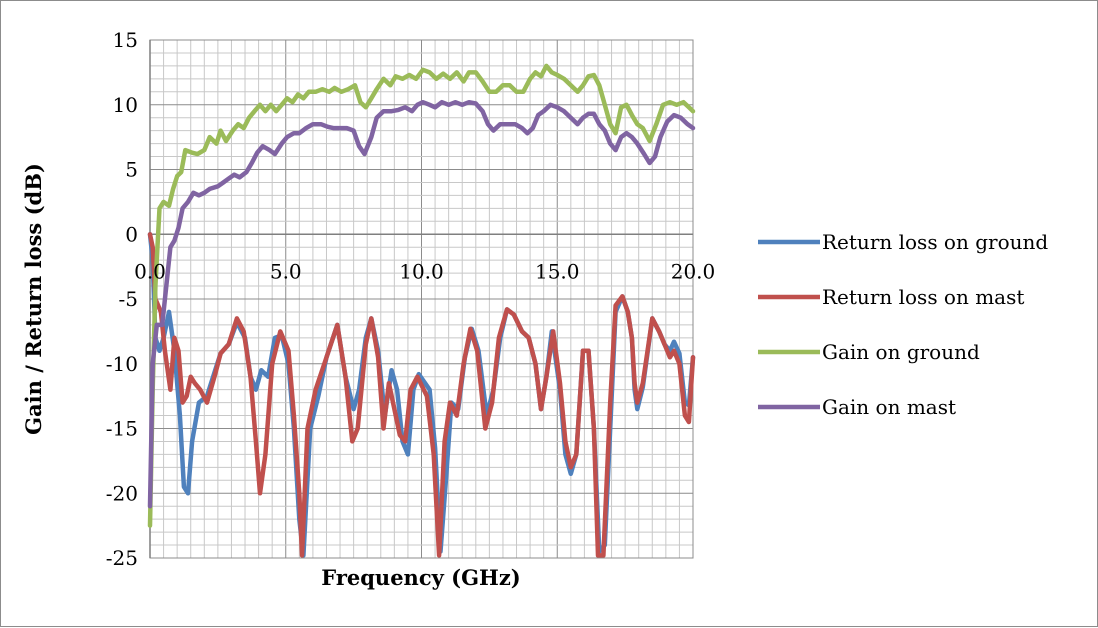  What do you see at coordinates (125, 105) in the screenshot?
I see `y-tick-label: 10` at bounding box center [125, 105].